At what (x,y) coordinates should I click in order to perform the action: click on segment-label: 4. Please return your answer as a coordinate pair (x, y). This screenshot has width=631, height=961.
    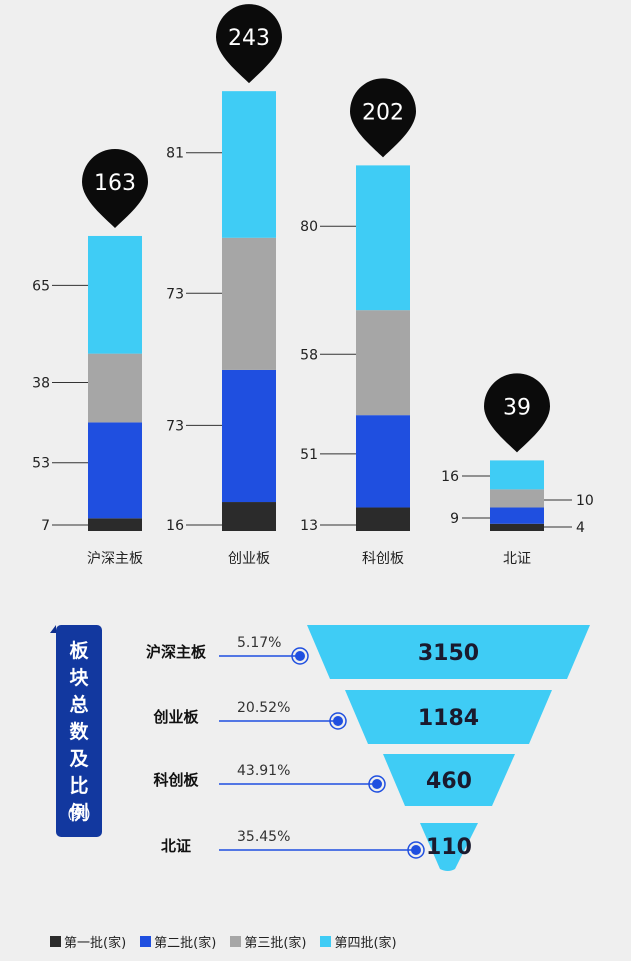
    Looking at the image, I should click on (580, 528).